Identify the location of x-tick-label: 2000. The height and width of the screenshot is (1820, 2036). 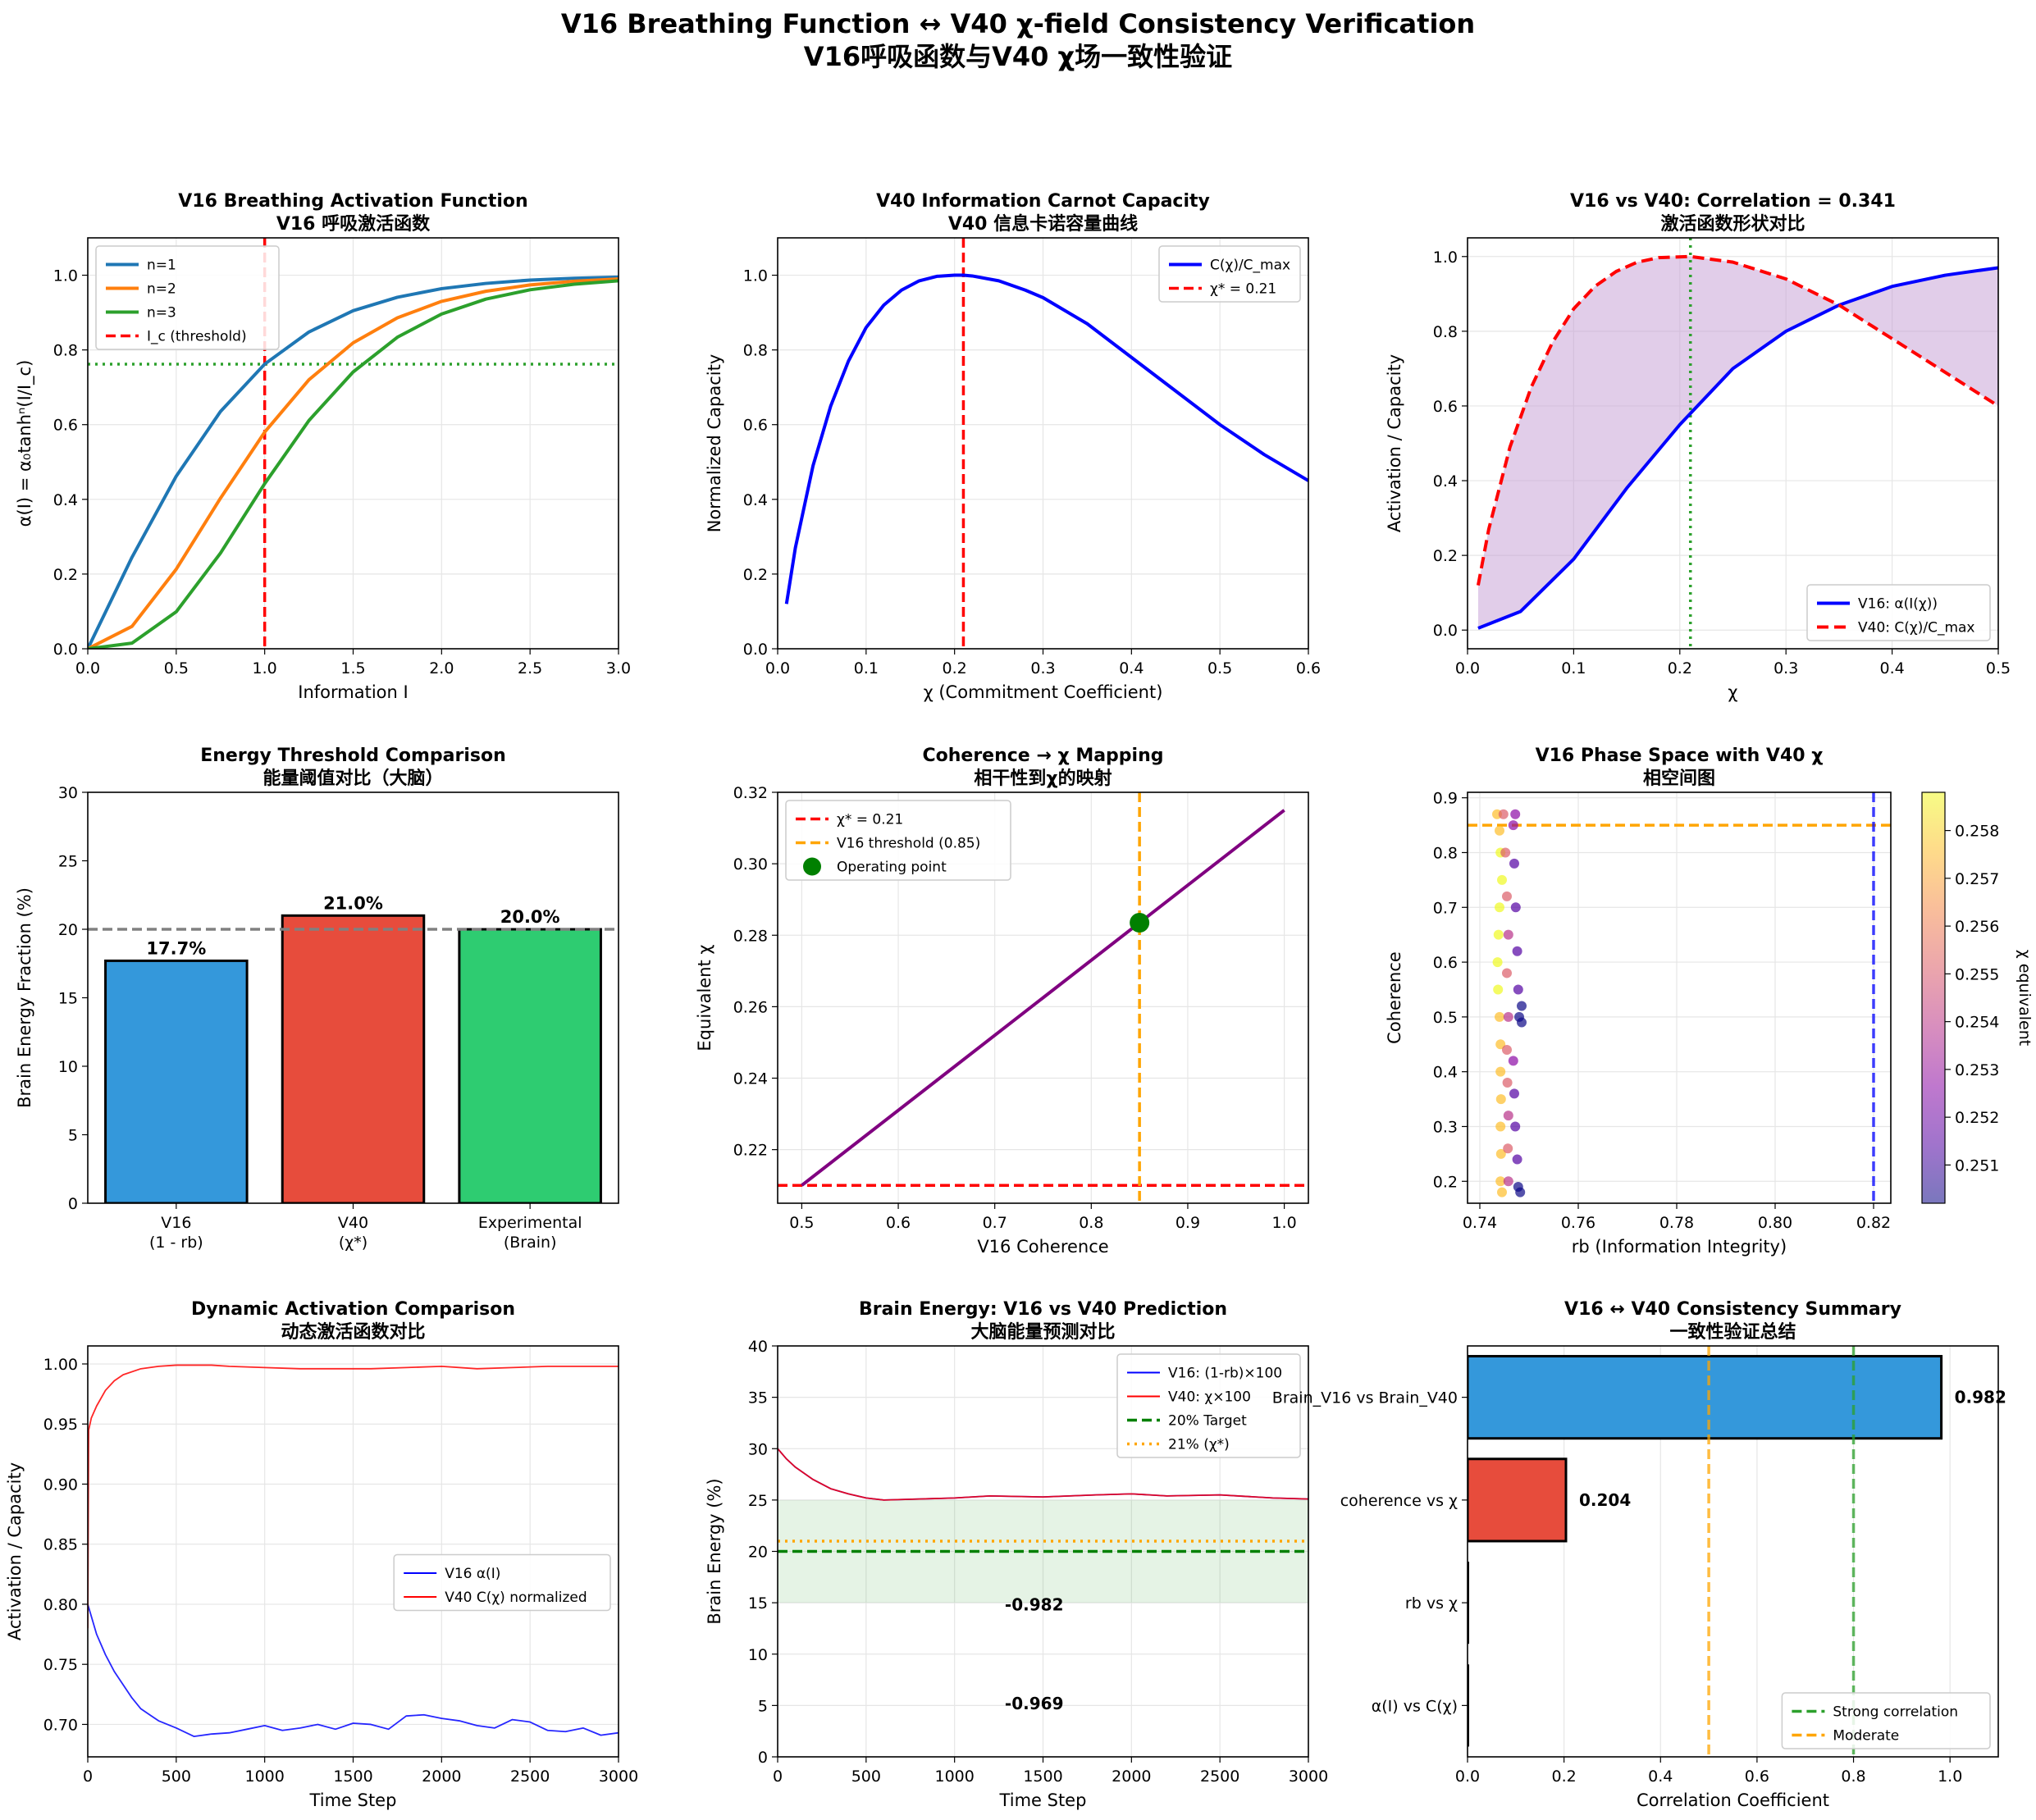
(1131, 1777).